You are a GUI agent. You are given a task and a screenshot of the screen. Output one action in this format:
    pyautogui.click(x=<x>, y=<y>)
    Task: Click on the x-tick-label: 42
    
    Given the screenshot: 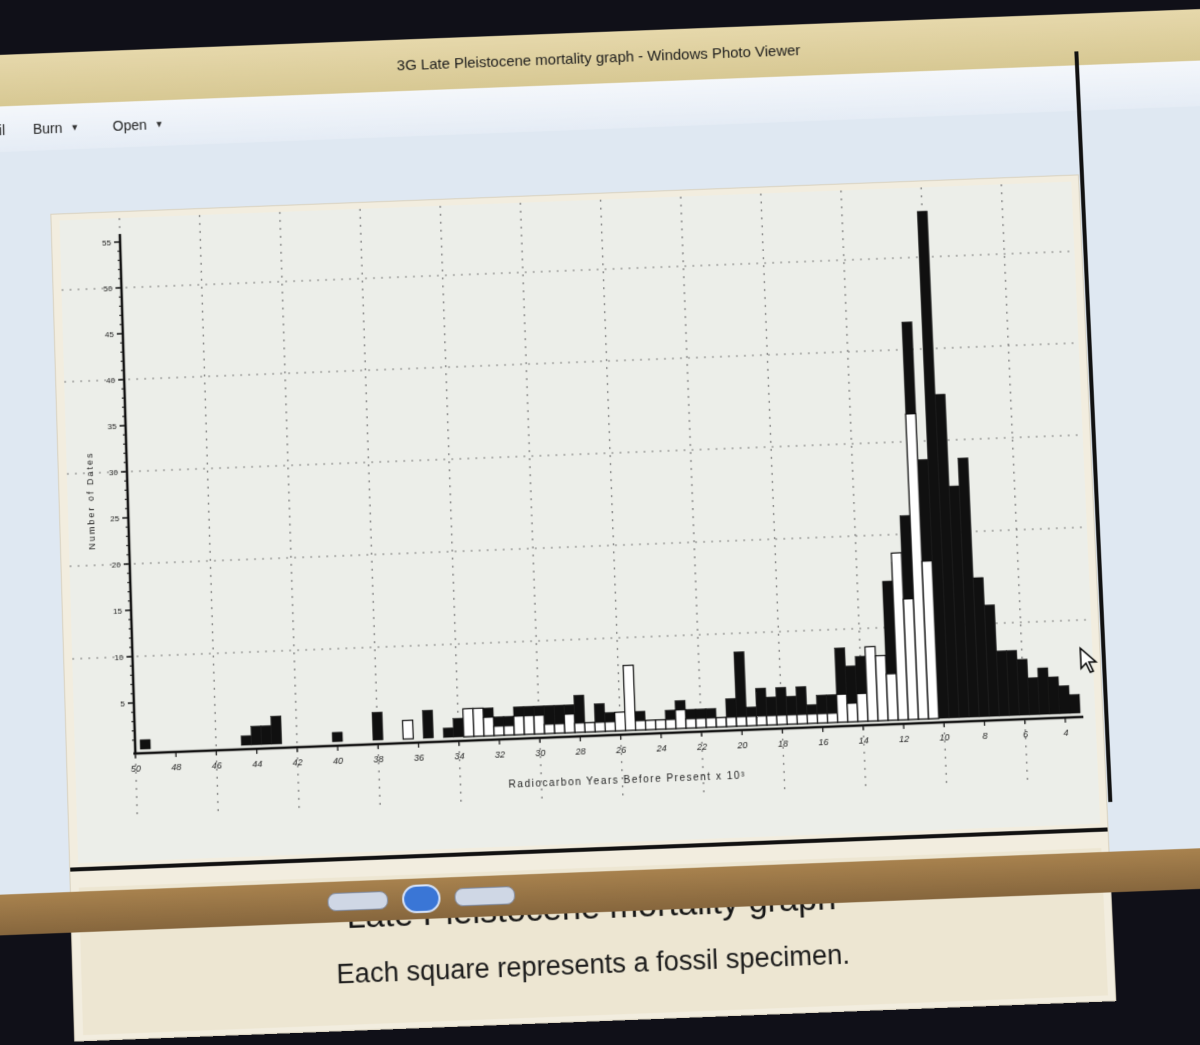 What is the action you would take?
    pyautogui.click(x=297, y=762)
    